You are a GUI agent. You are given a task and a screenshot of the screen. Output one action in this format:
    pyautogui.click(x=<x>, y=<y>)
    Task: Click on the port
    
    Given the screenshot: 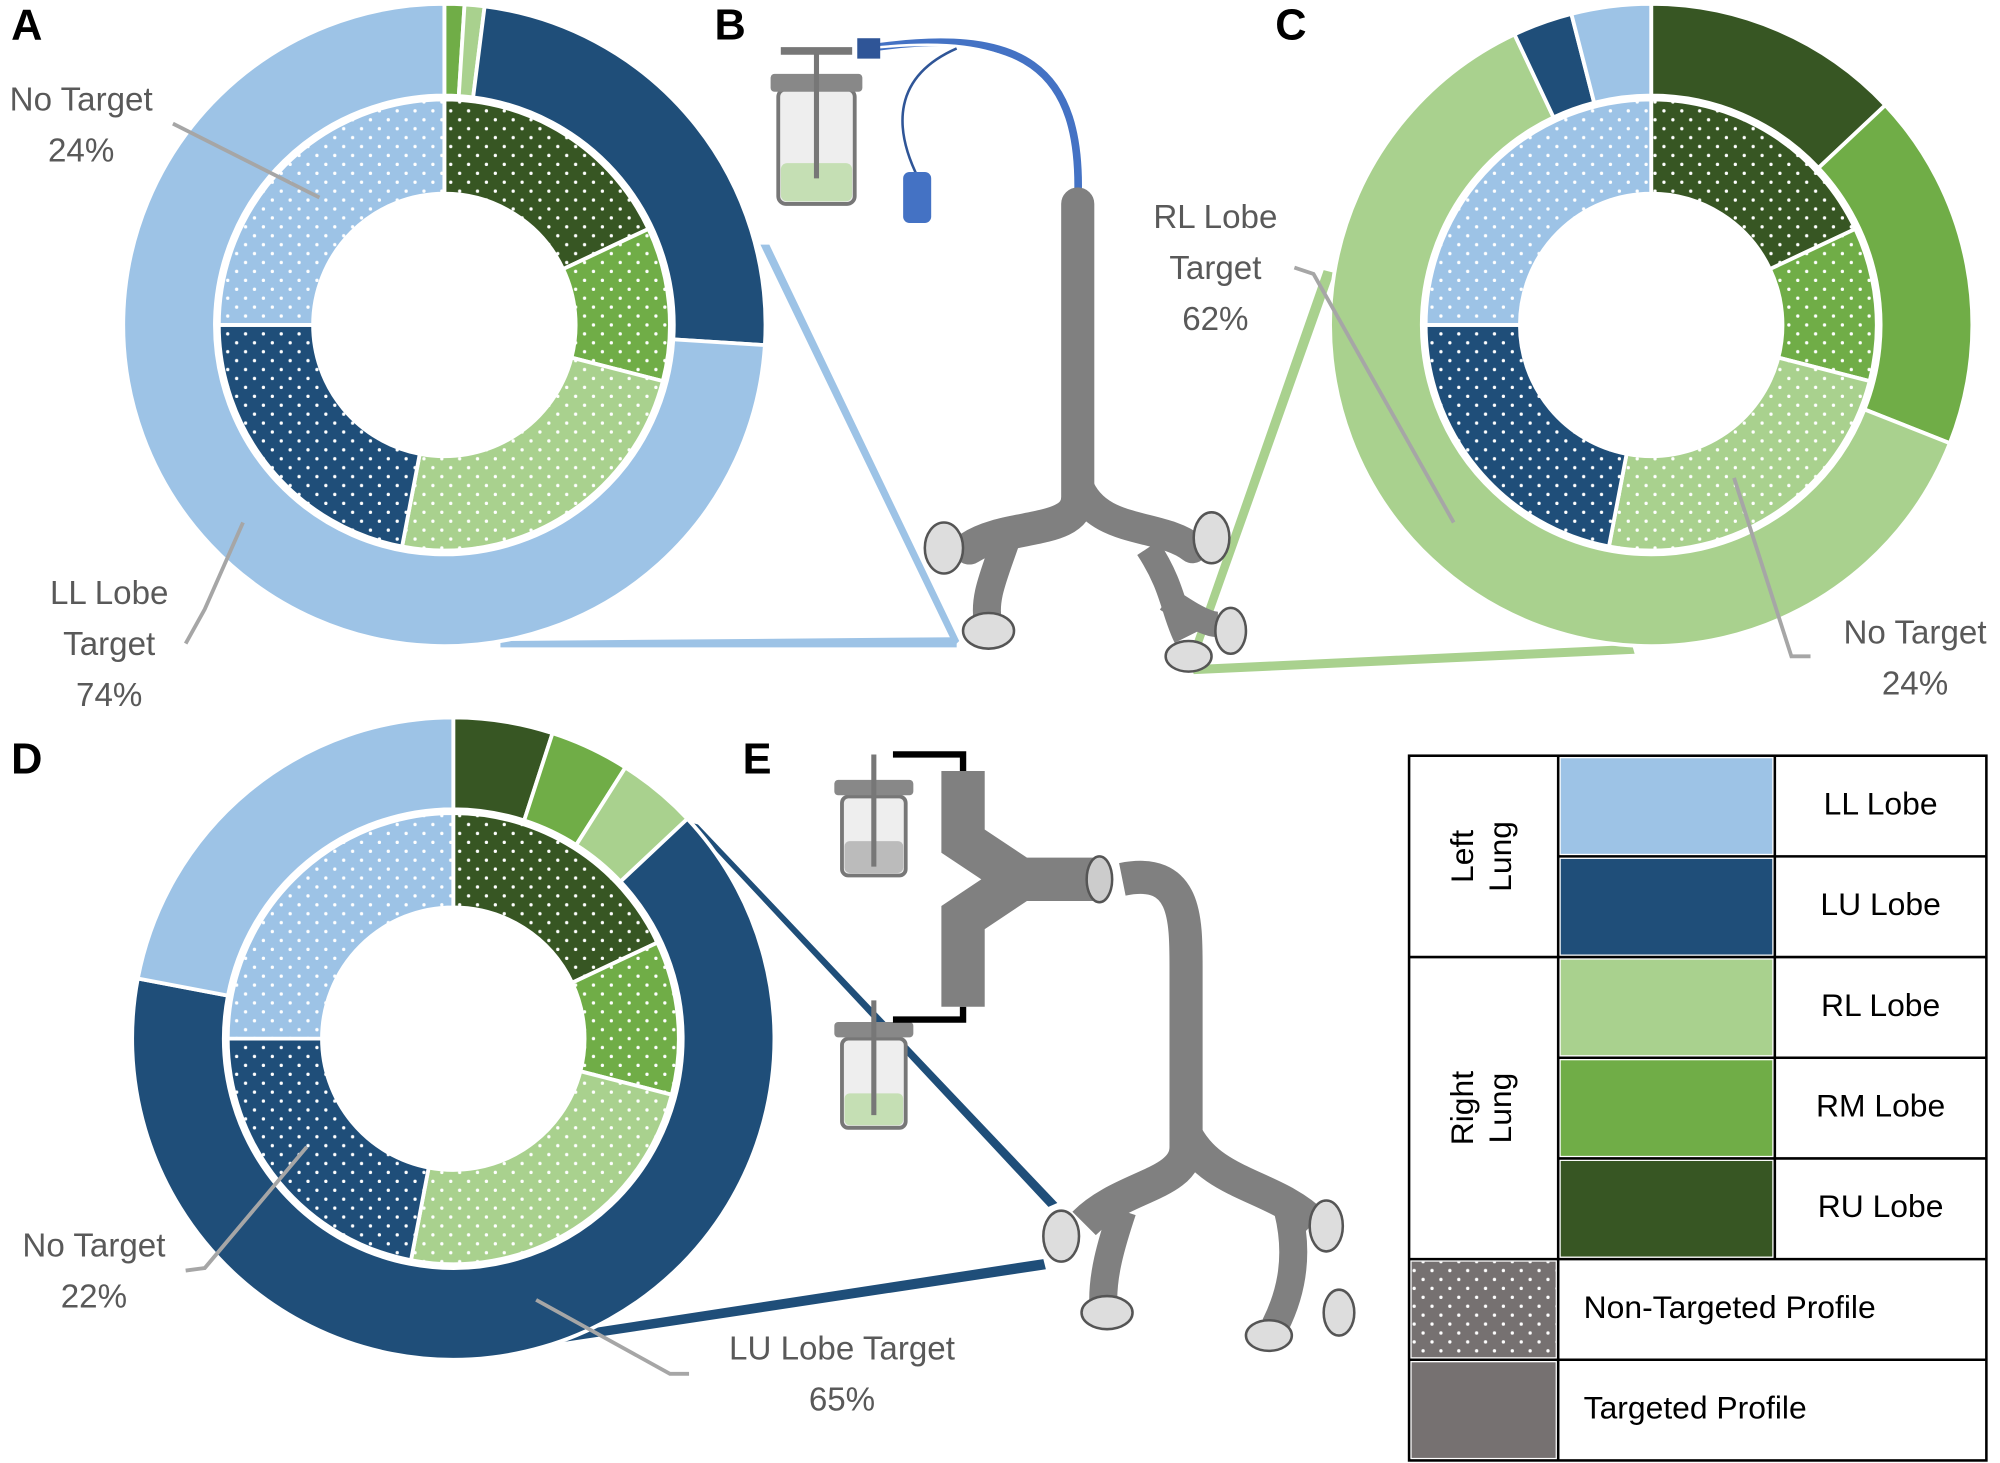 What is the action you would take?
    pyautogui.click(x=1099, y=879)
    